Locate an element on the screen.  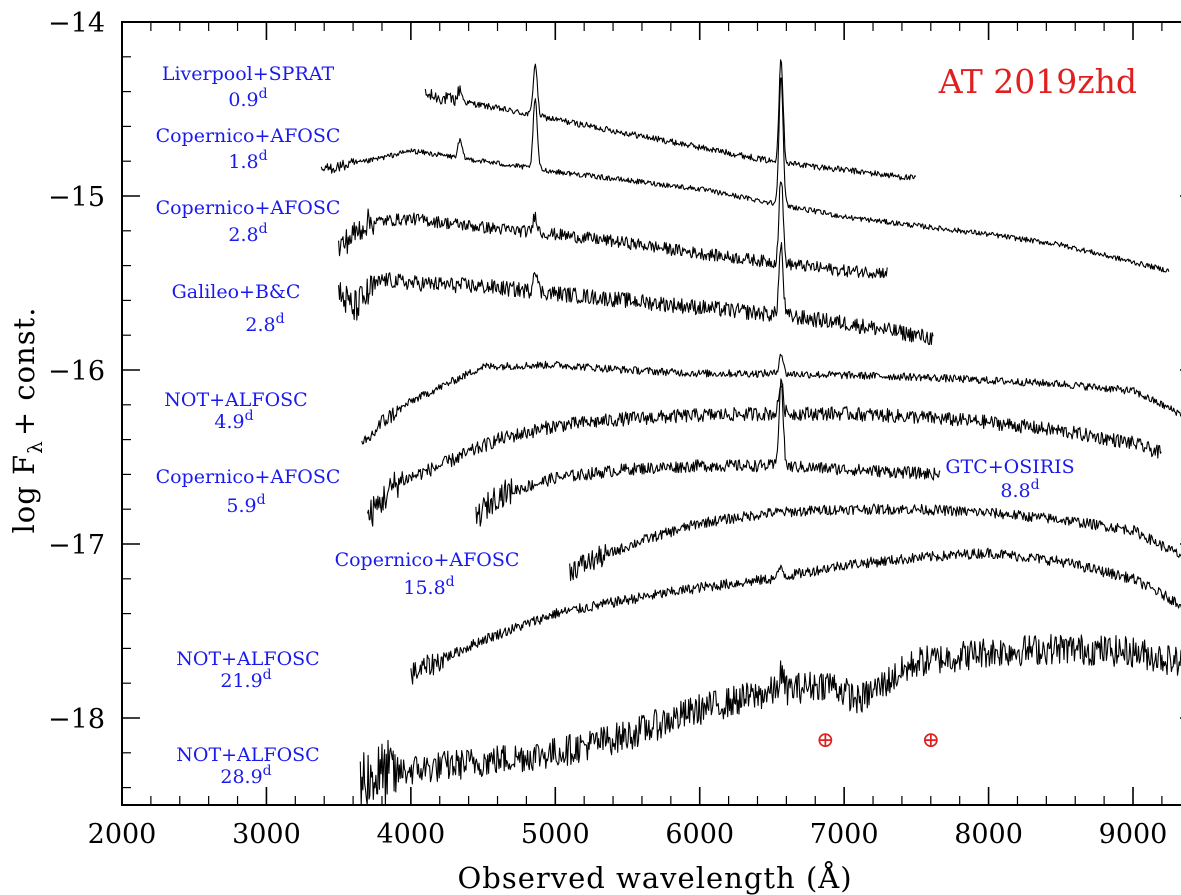
y-tick-label: −15 is located at coordinates (76, 197).